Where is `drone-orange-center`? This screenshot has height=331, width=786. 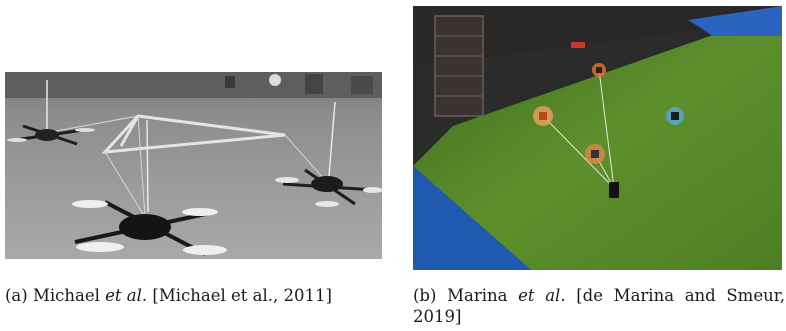
drone-orange-center is located at coordinates (595, 154).